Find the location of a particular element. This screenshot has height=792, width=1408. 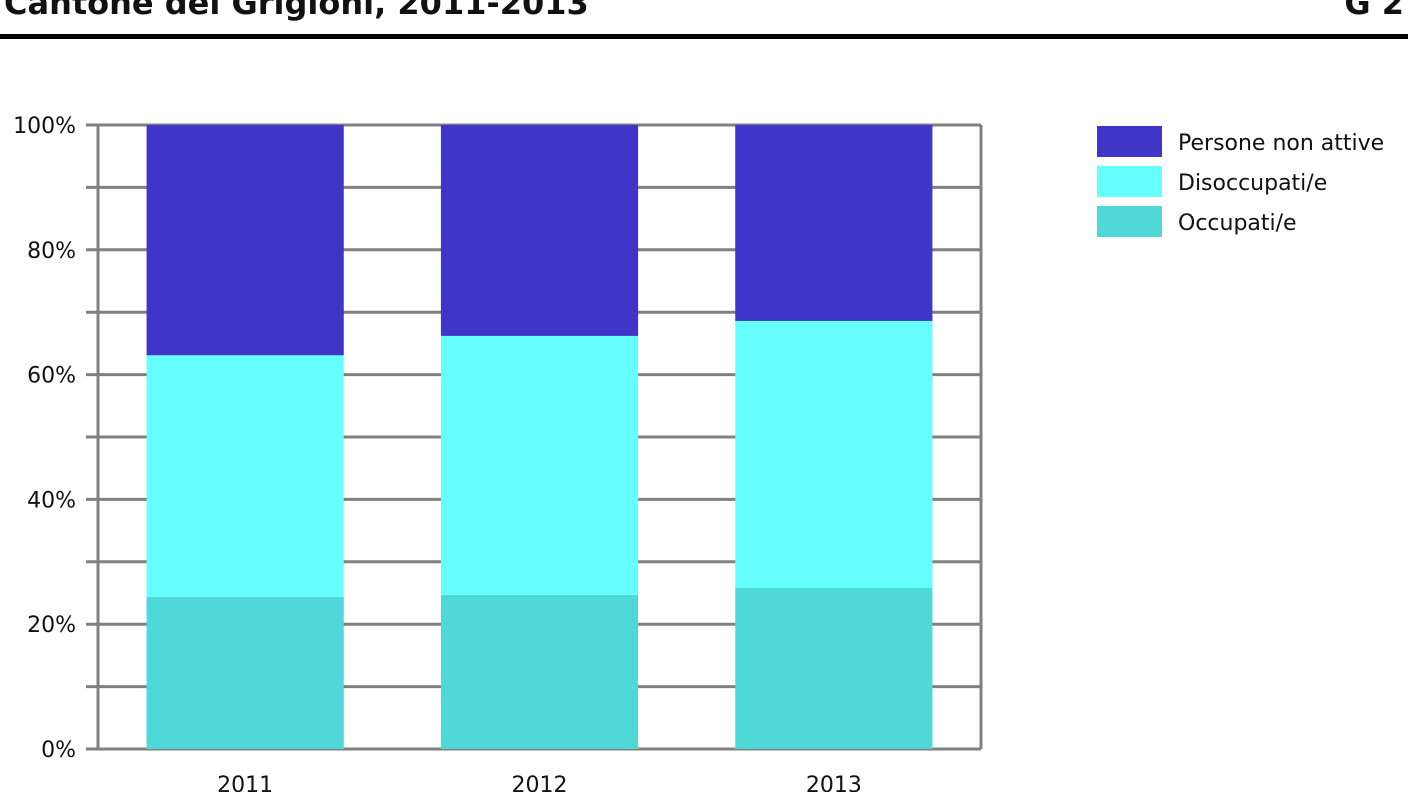

y-tick-label: 40% is located at coordinates (51, 500).